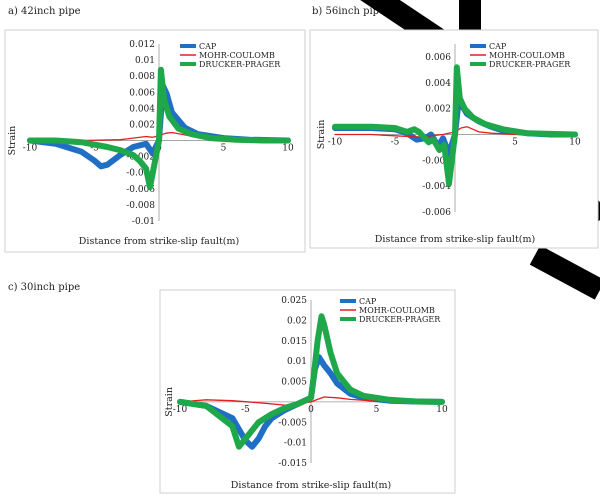 The width and height of the screenshot is (600, 495). What do you see at coordinates (311, 410) in the screenshot?
I see `x-tick-label: 0` at bounding box center [311, 410].